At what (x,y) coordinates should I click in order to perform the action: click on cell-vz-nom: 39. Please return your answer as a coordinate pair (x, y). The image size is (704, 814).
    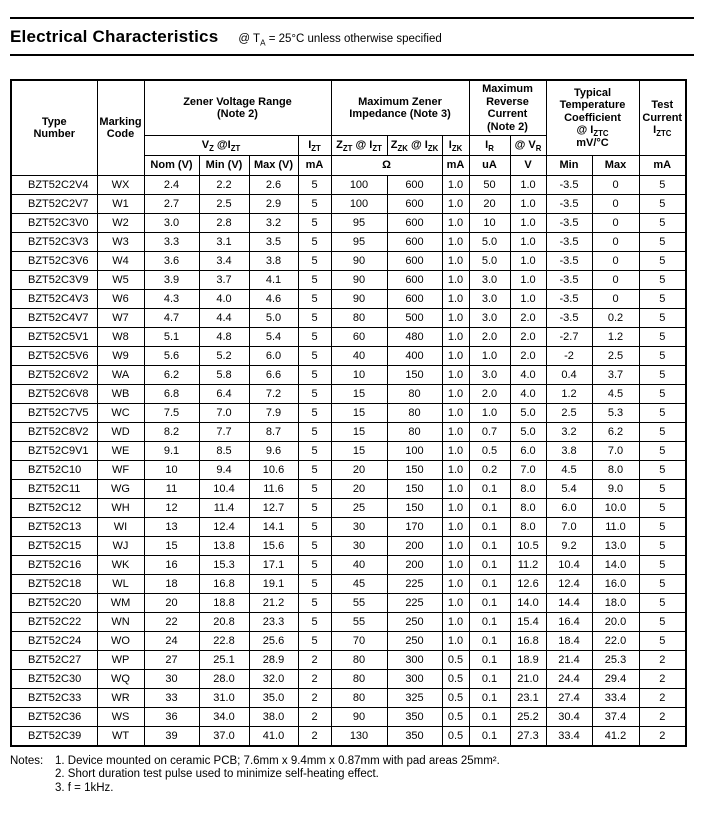
    Looking at the image, I should click on (171, 736).